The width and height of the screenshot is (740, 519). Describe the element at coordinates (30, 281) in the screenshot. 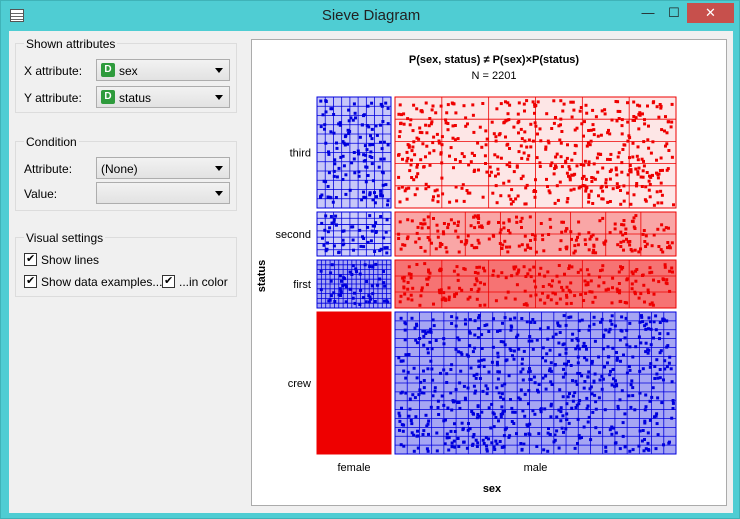

I see `show-examples-checkbox` at that location.